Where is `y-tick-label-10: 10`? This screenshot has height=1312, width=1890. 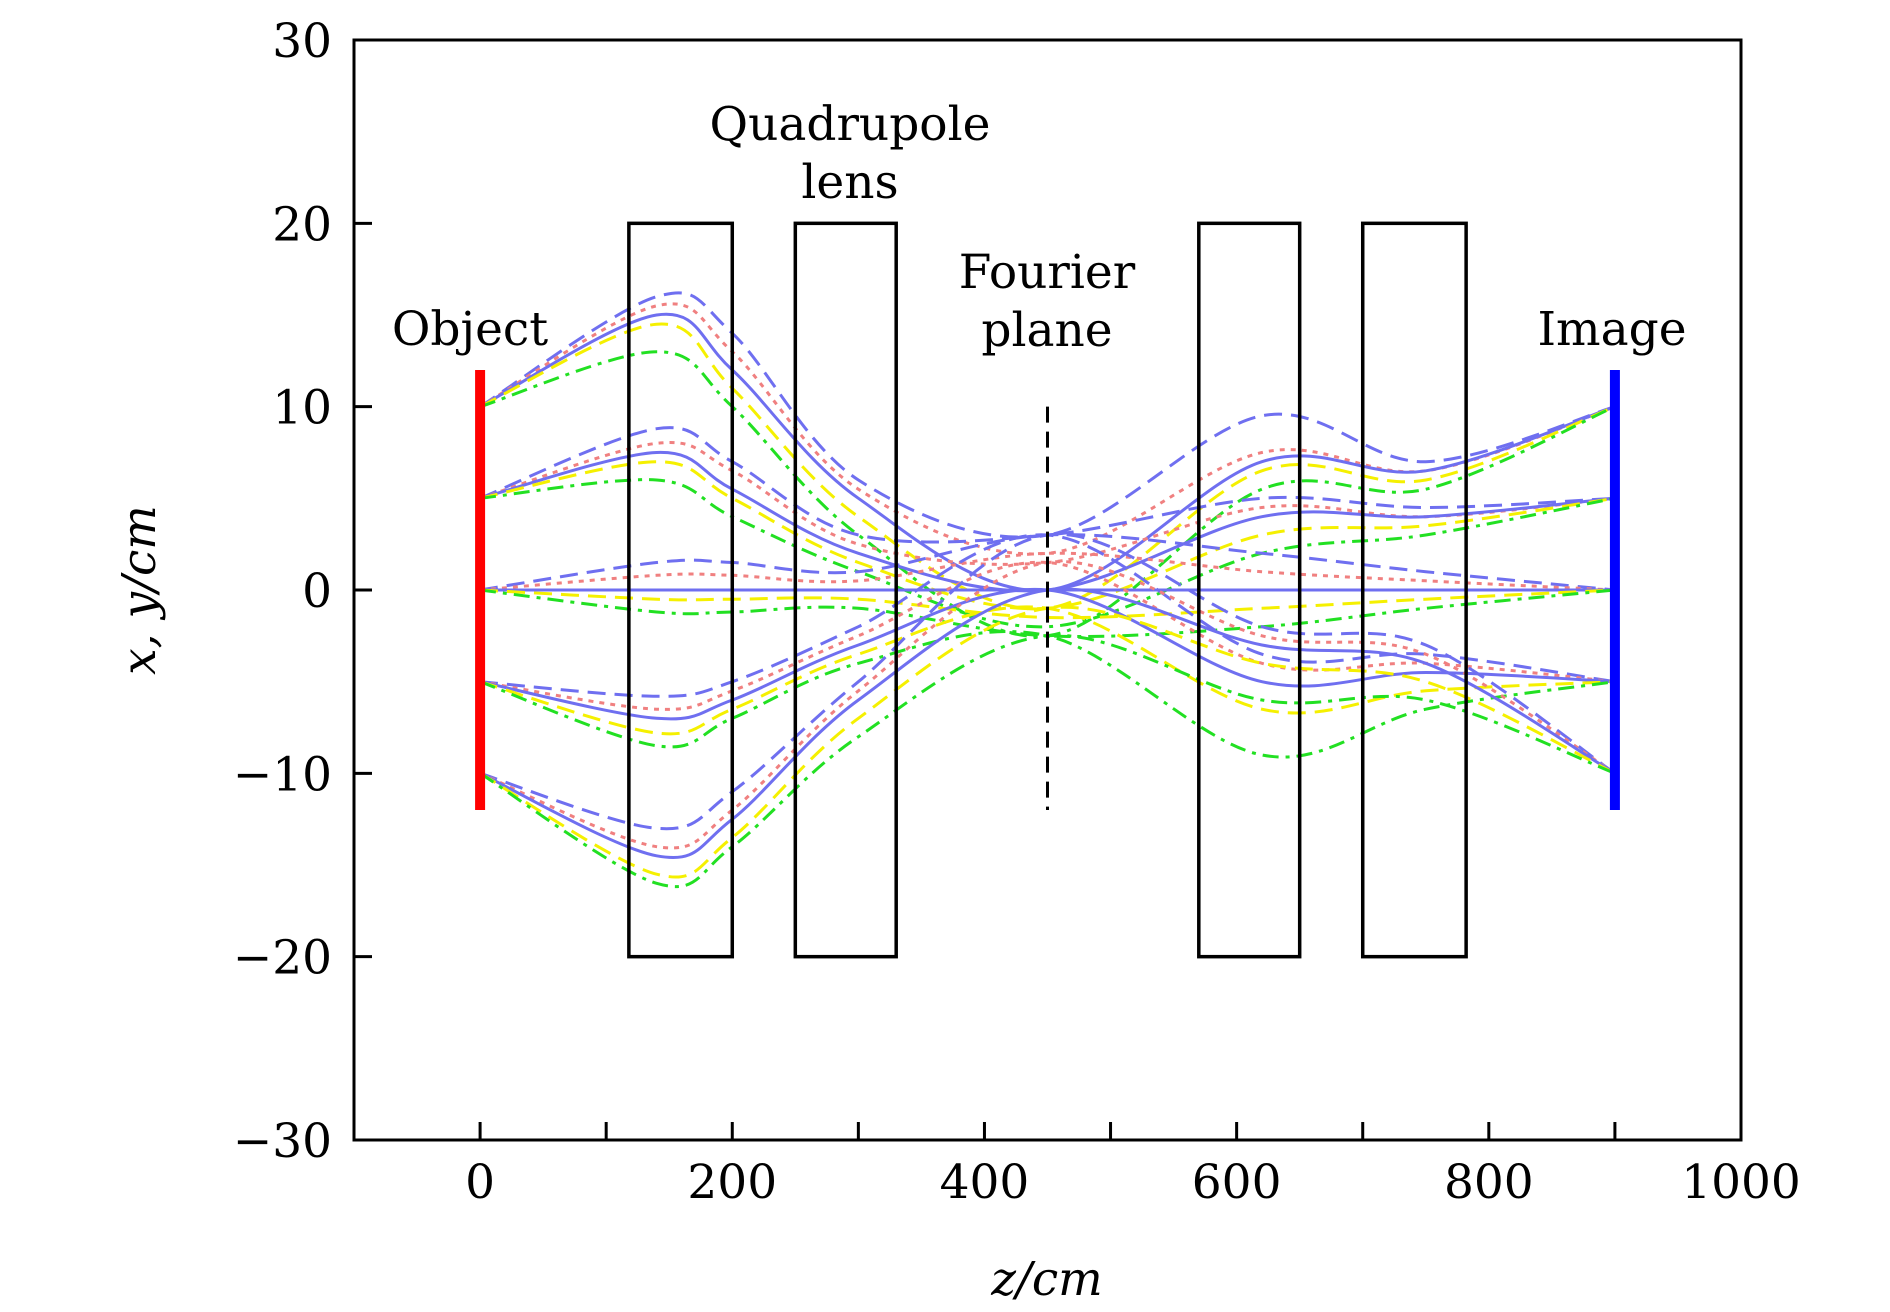
y-tick-label-10: 10 is located at coordinates (302, 408).